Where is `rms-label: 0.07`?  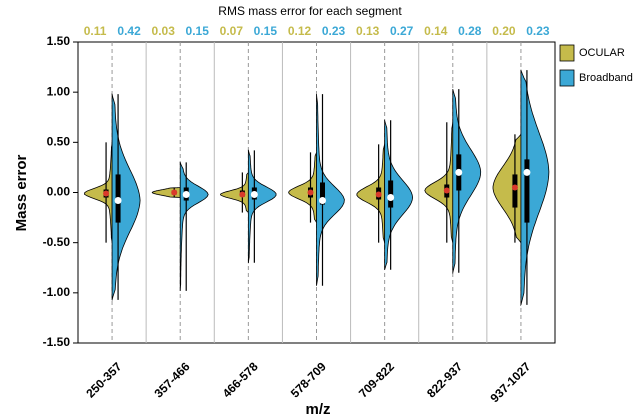
rms-label: 0.07 is located at coordinates (232, 31).